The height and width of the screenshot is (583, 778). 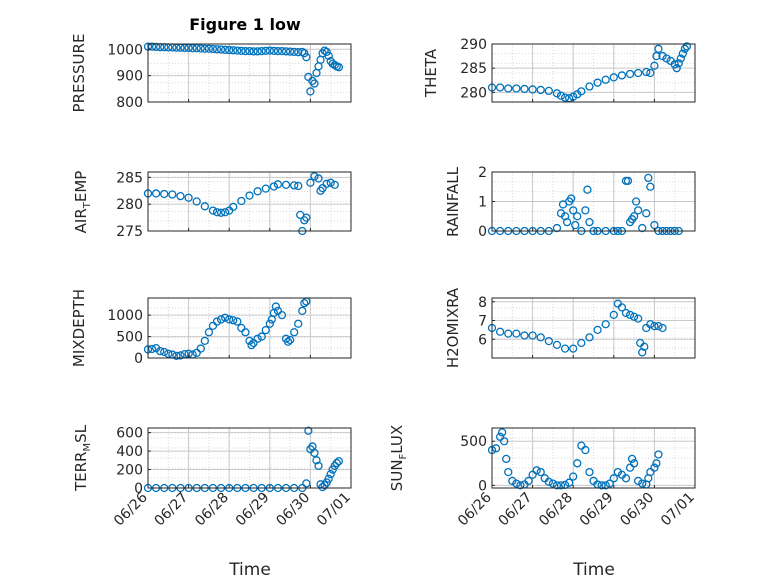 I want to click on y-tick-label: 600, so click(x=129, y=434).